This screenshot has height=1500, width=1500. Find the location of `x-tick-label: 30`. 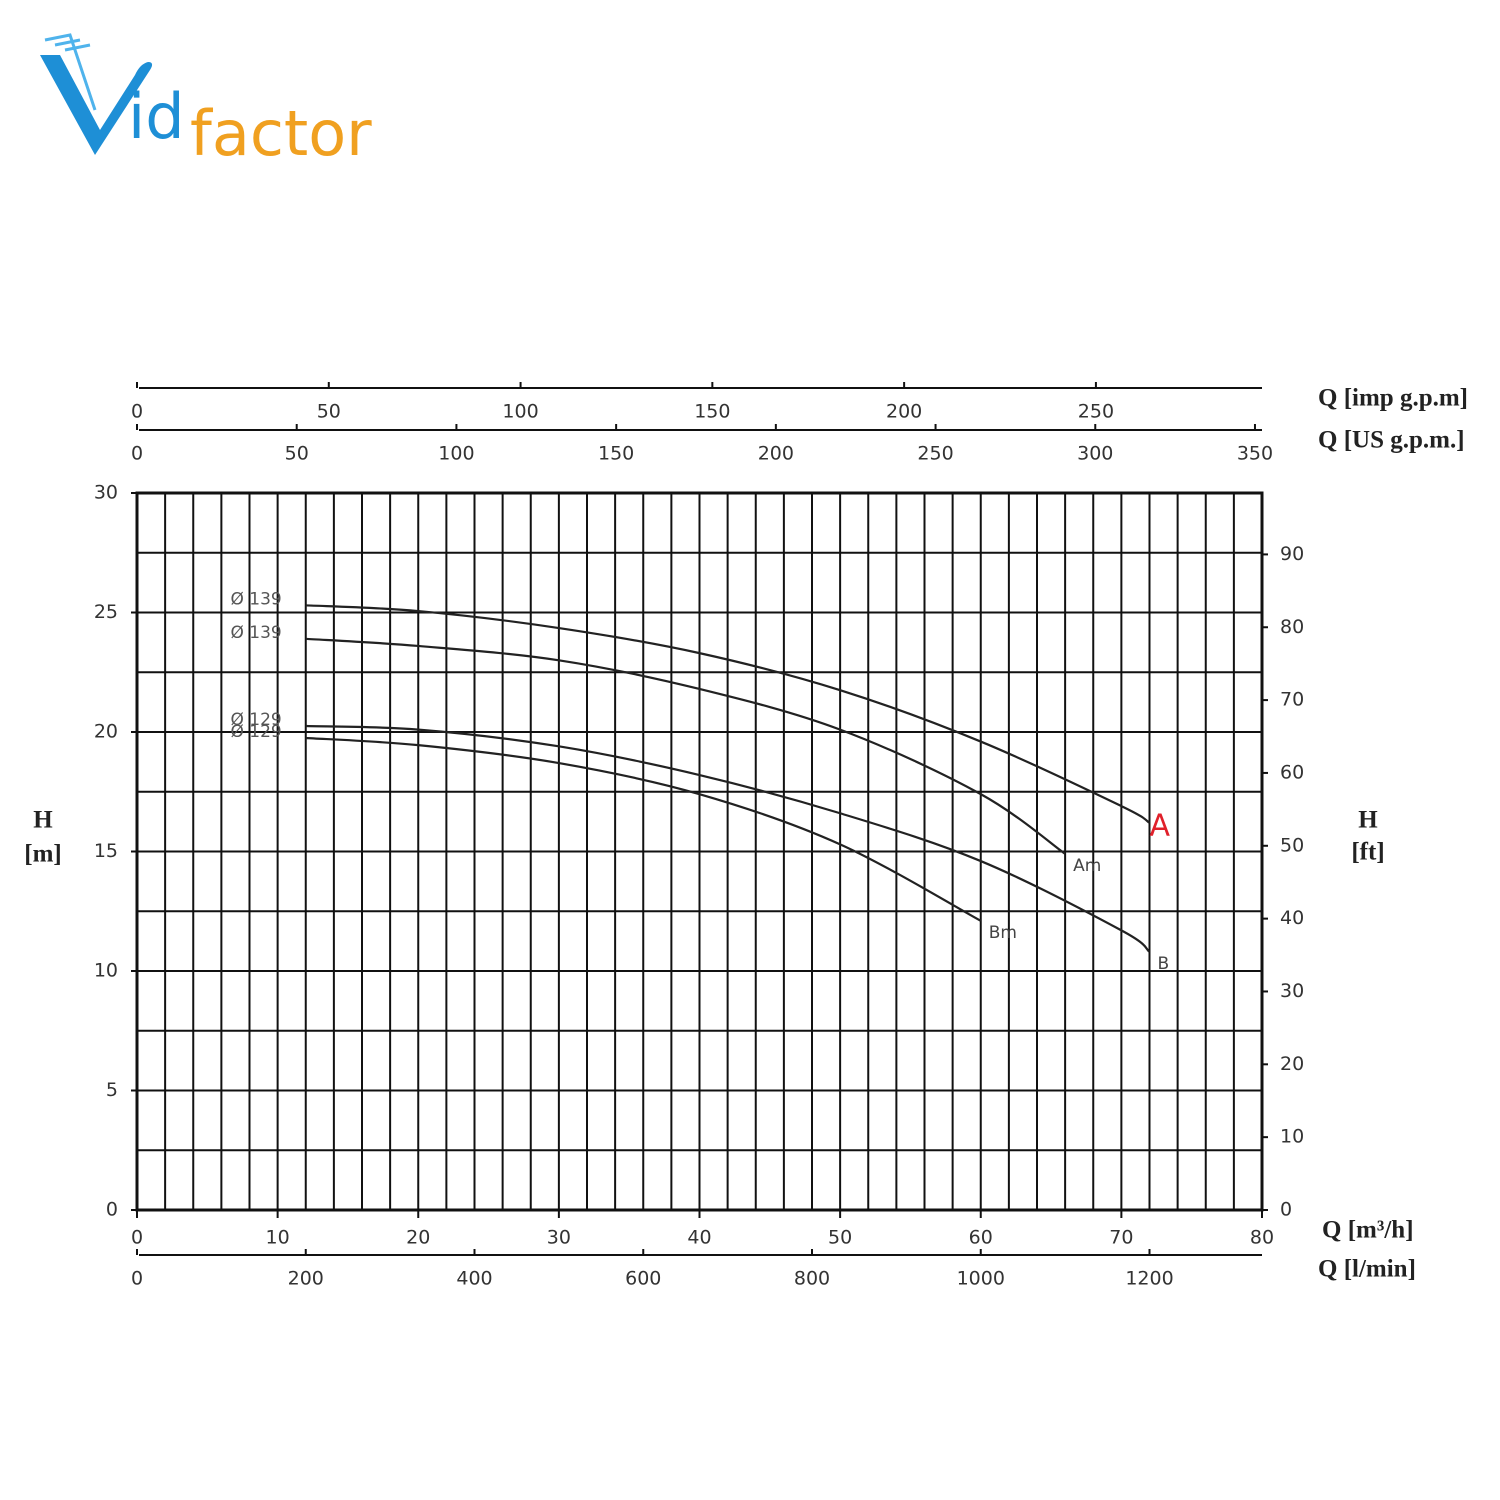

x-tick-label: 30 is located at coordinates (559, 1238).